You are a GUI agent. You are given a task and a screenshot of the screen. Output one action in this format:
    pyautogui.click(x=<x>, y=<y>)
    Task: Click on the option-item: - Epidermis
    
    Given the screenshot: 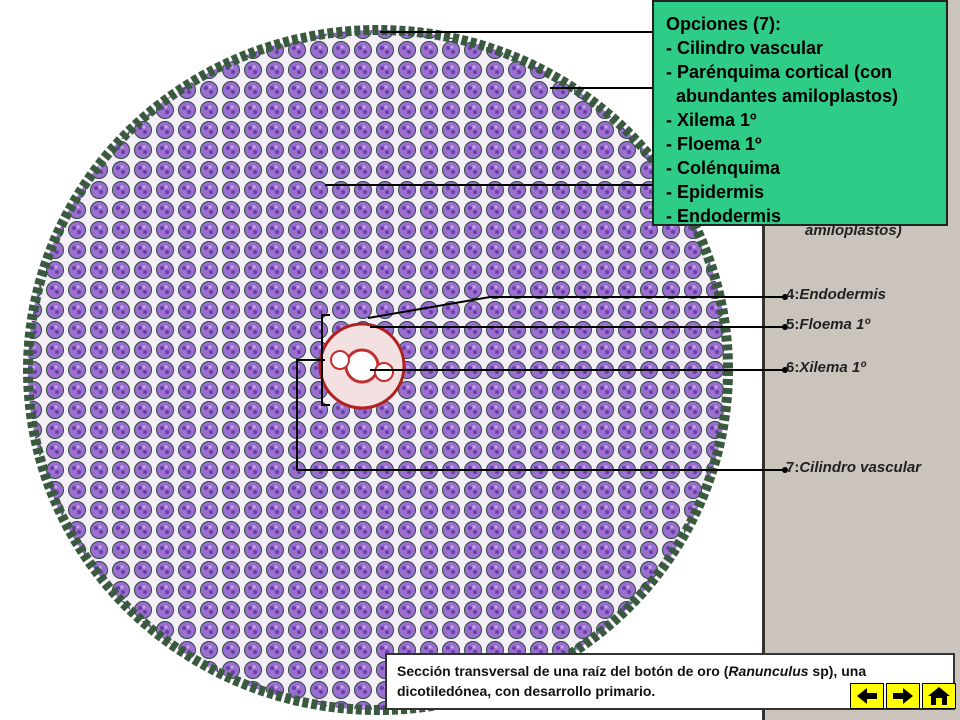 What is the action you would take?
    pyautogui.click(x=715, y=192)
    